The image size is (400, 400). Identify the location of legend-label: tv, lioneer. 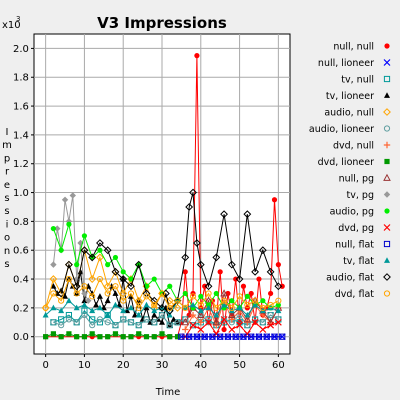
(350, 96).